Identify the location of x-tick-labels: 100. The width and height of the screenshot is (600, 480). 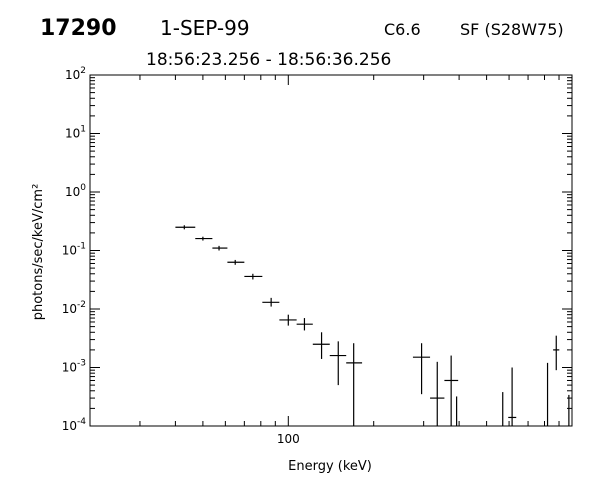
(288, 439).